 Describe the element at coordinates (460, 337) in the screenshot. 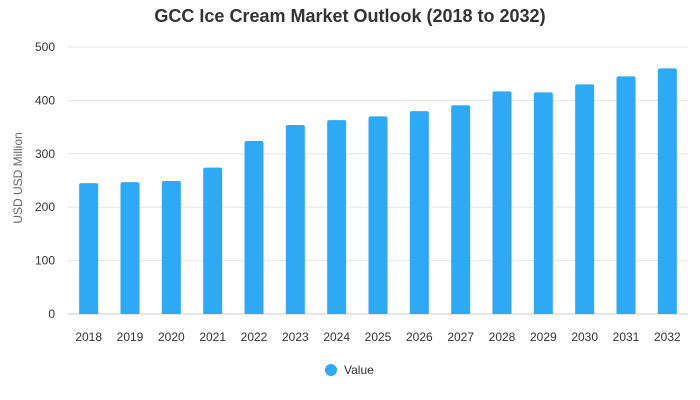

I see `x-tick-label: 2027` at that location.